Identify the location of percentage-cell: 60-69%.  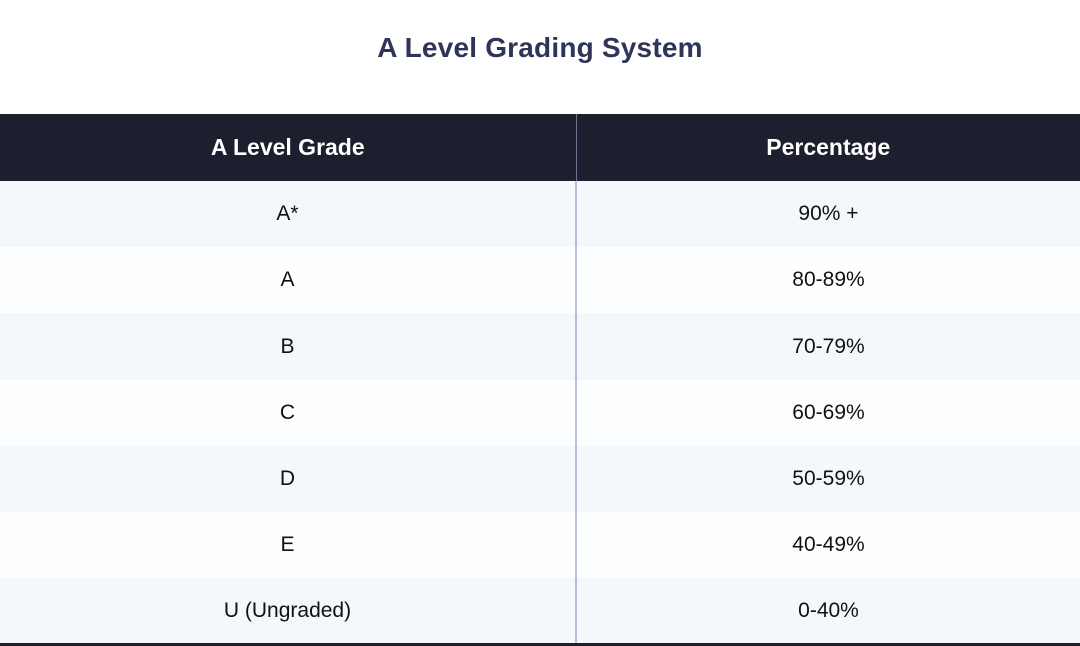
(828, 412).